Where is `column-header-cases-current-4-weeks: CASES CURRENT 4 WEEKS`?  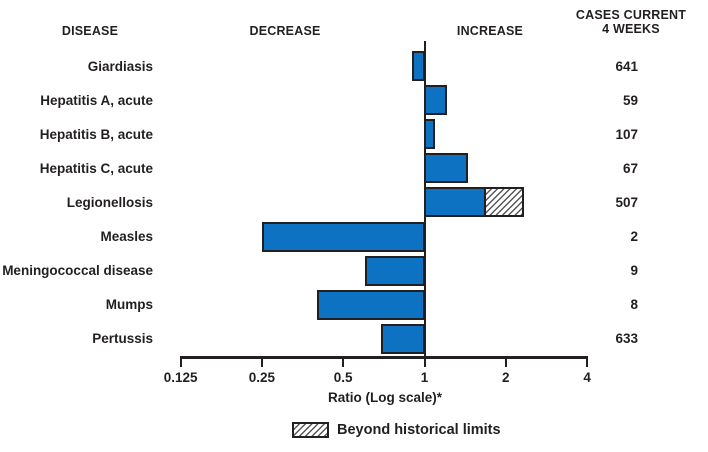
column-header-cases-current-4-weeks: CASES CURRENT 4 WEEKS is located at coordinates (631, 22).